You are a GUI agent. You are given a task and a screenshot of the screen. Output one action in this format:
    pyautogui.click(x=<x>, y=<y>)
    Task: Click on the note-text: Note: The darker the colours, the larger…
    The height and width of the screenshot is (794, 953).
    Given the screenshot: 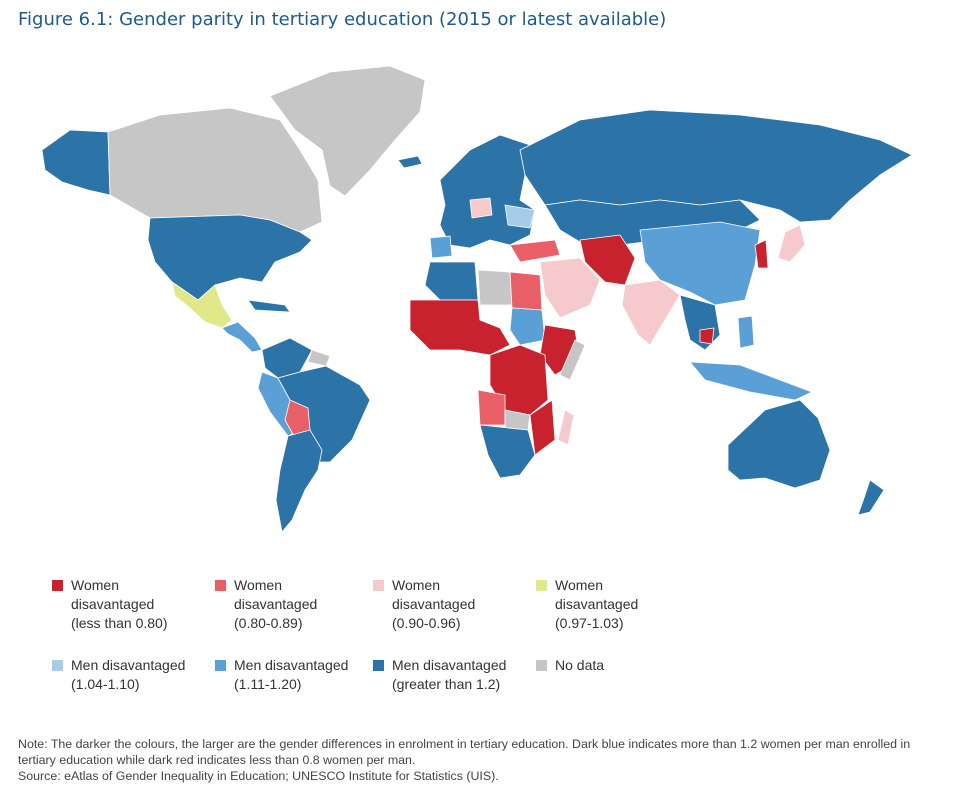 What is the action you would take?
    pyautogui.click(x=464, y=752)
    